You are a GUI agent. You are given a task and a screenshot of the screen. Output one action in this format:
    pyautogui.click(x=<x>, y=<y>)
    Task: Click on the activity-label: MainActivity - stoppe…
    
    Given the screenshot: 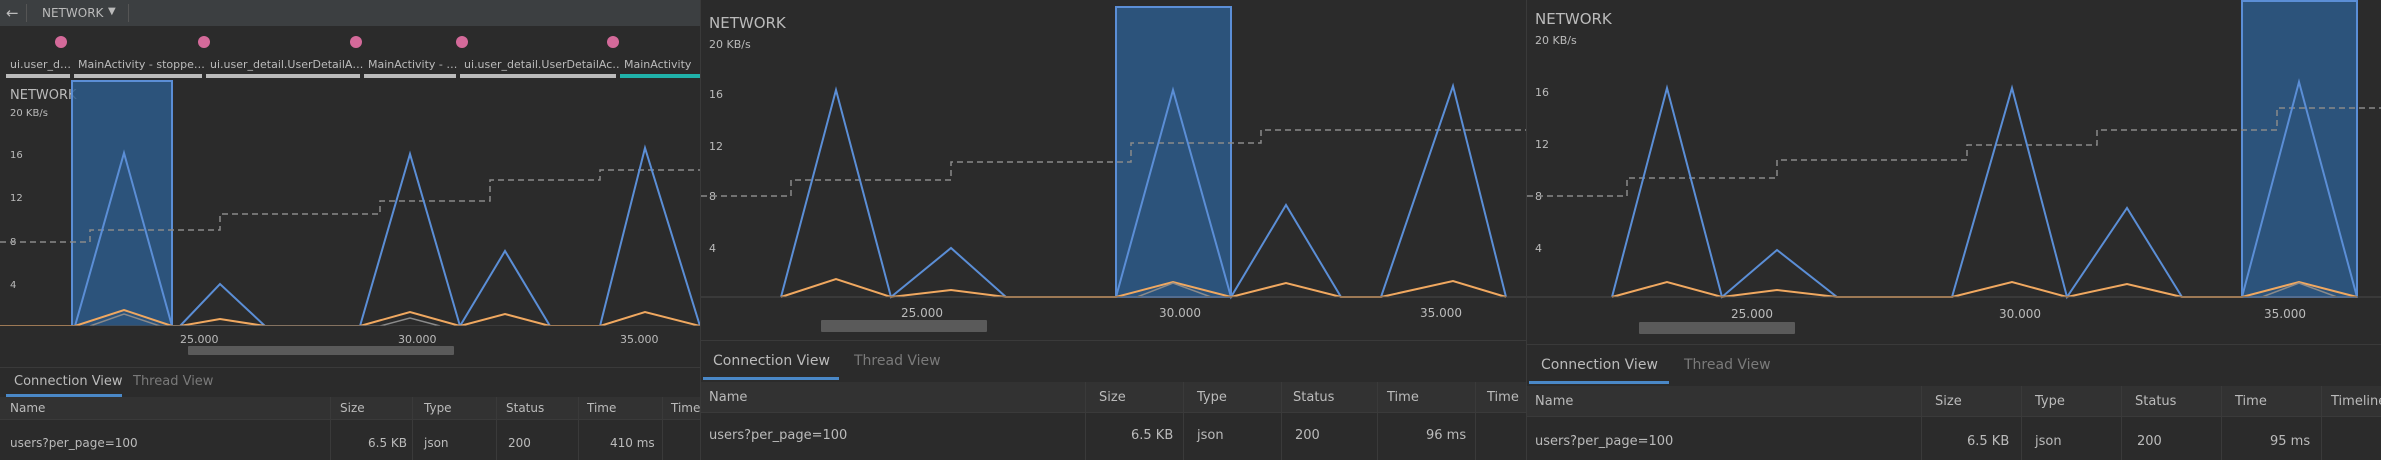 What is the action you would take?
    pyautogui.click(x=141, y=64)
    